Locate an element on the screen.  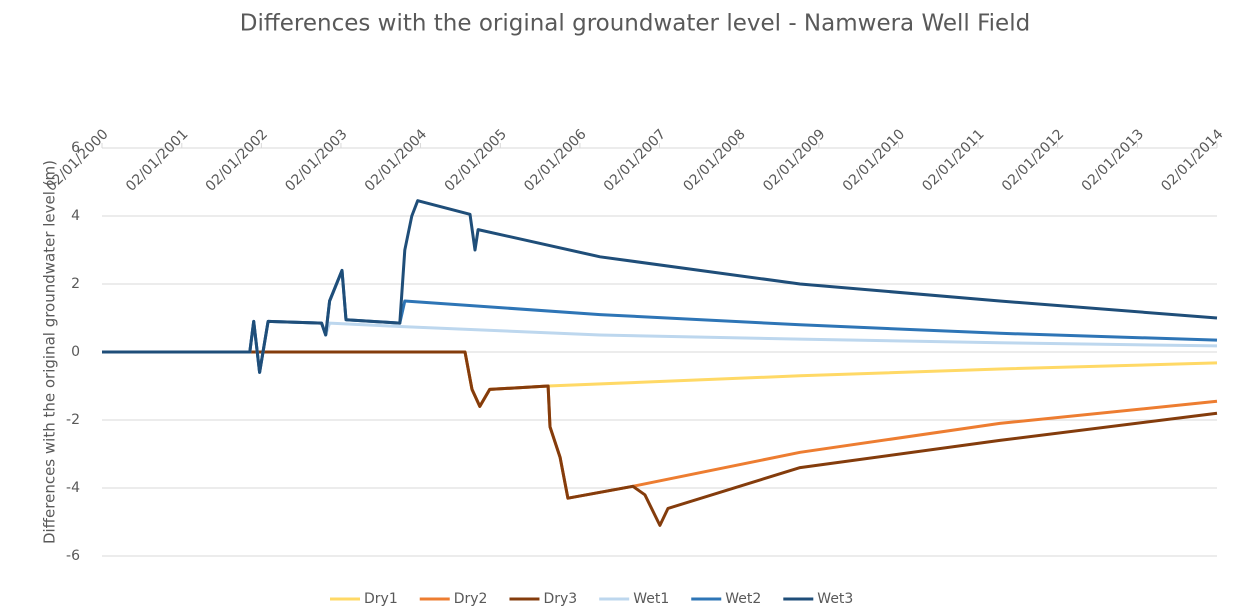
legend-label: Dry3 is located at coordinates (560, 599).